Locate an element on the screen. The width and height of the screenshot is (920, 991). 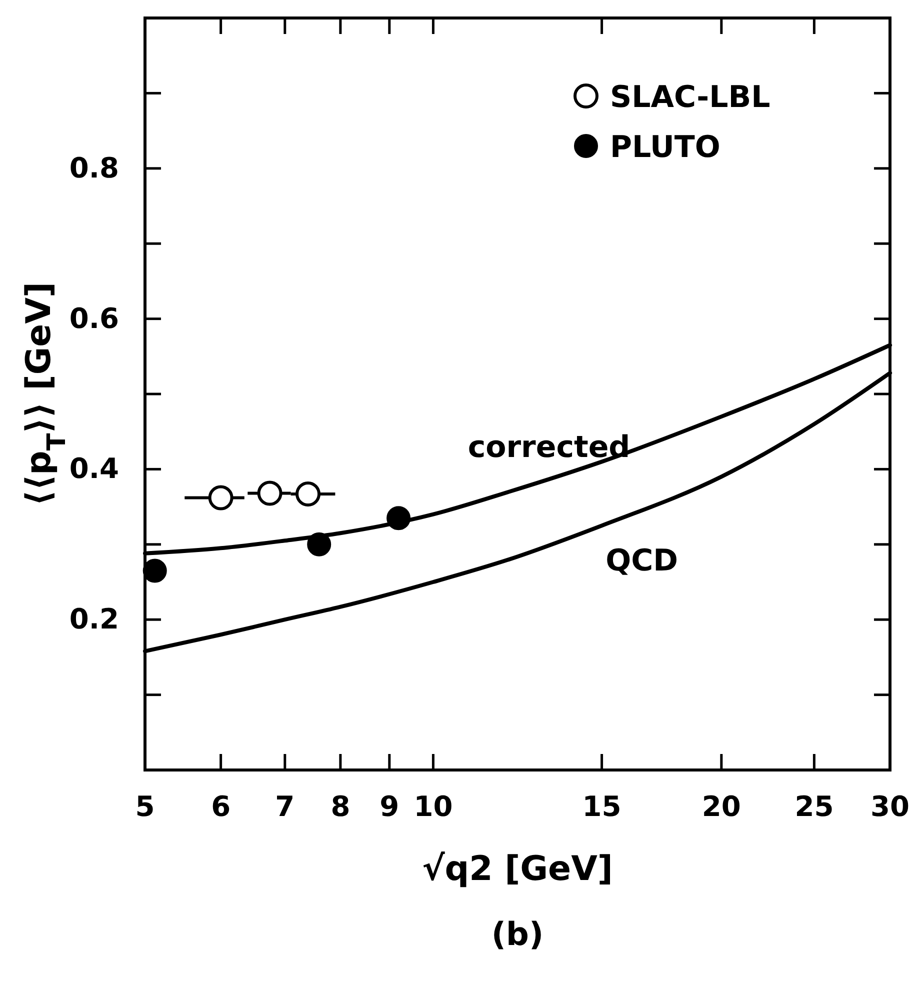
y-tick-label: 0.8 is located at coordinates (94, 167).